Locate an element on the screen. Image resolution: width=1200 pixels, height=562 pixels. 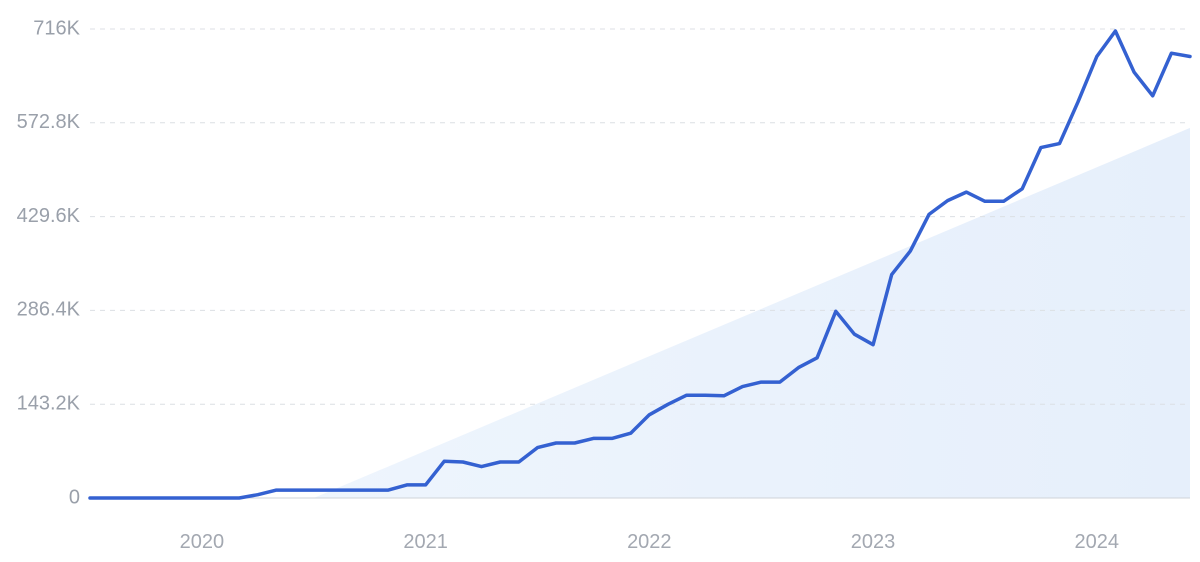
y-axis: 0 143.2K 286.4K 429.6K 572.8K 716K is located at coordinates (49, 262).